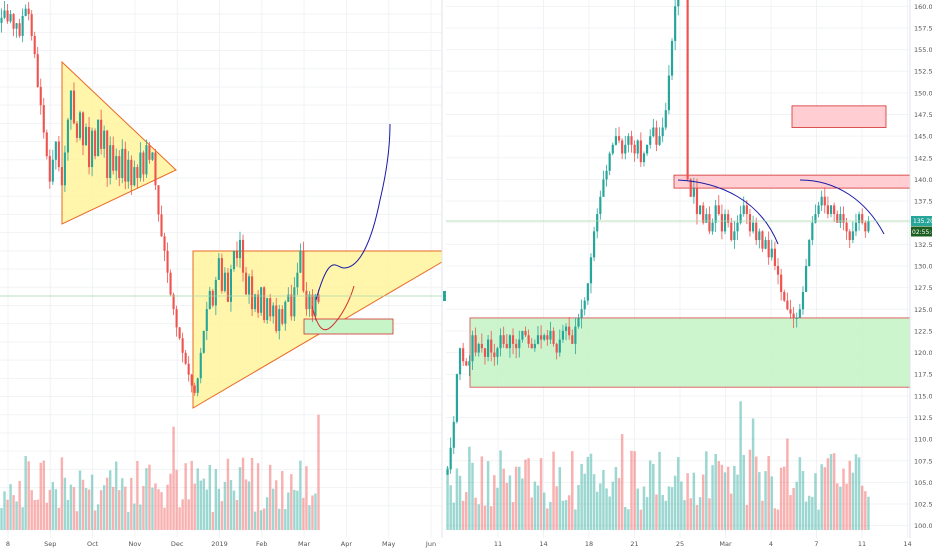  What do you see at coordinates (923, 331) in the screenshot?
I see `right-y-tick-label: 122.50` at bounding box center [923, 331].